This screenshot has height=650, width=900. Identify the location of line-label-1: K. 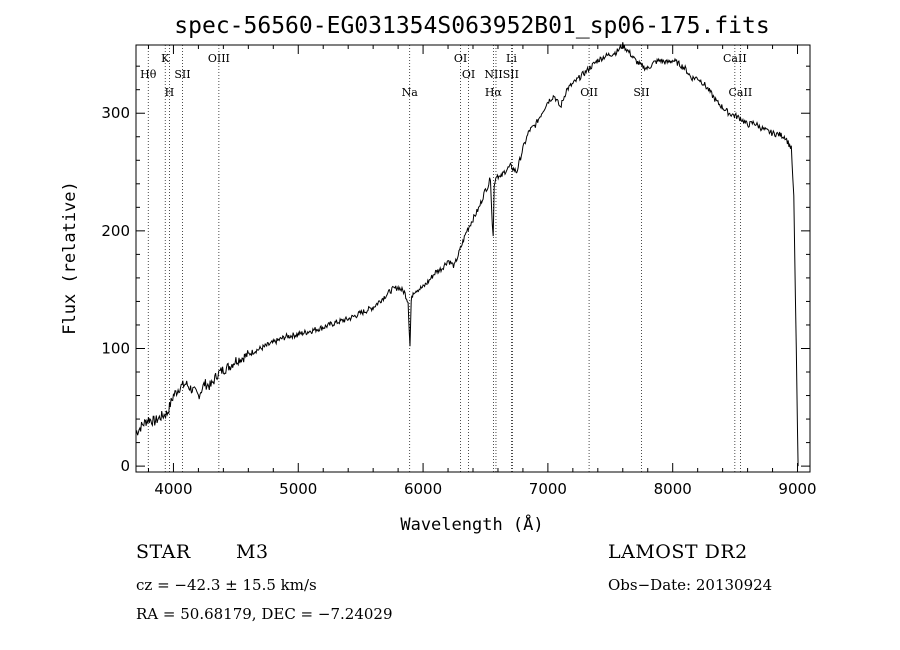
(165, 58).